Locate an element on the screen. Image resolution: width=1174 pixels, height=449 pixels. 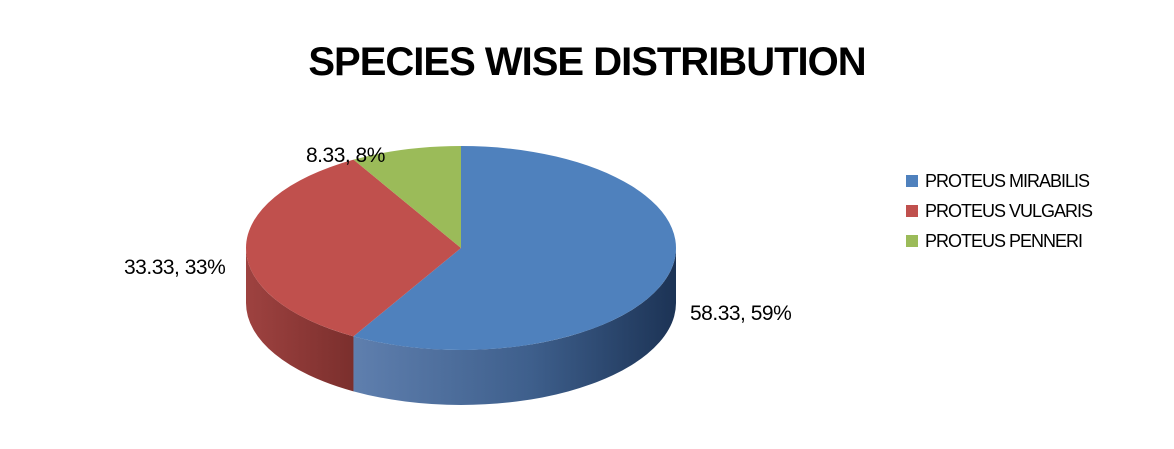
pie-side-proteus-vulgaris is located at coordinates (300, 320).